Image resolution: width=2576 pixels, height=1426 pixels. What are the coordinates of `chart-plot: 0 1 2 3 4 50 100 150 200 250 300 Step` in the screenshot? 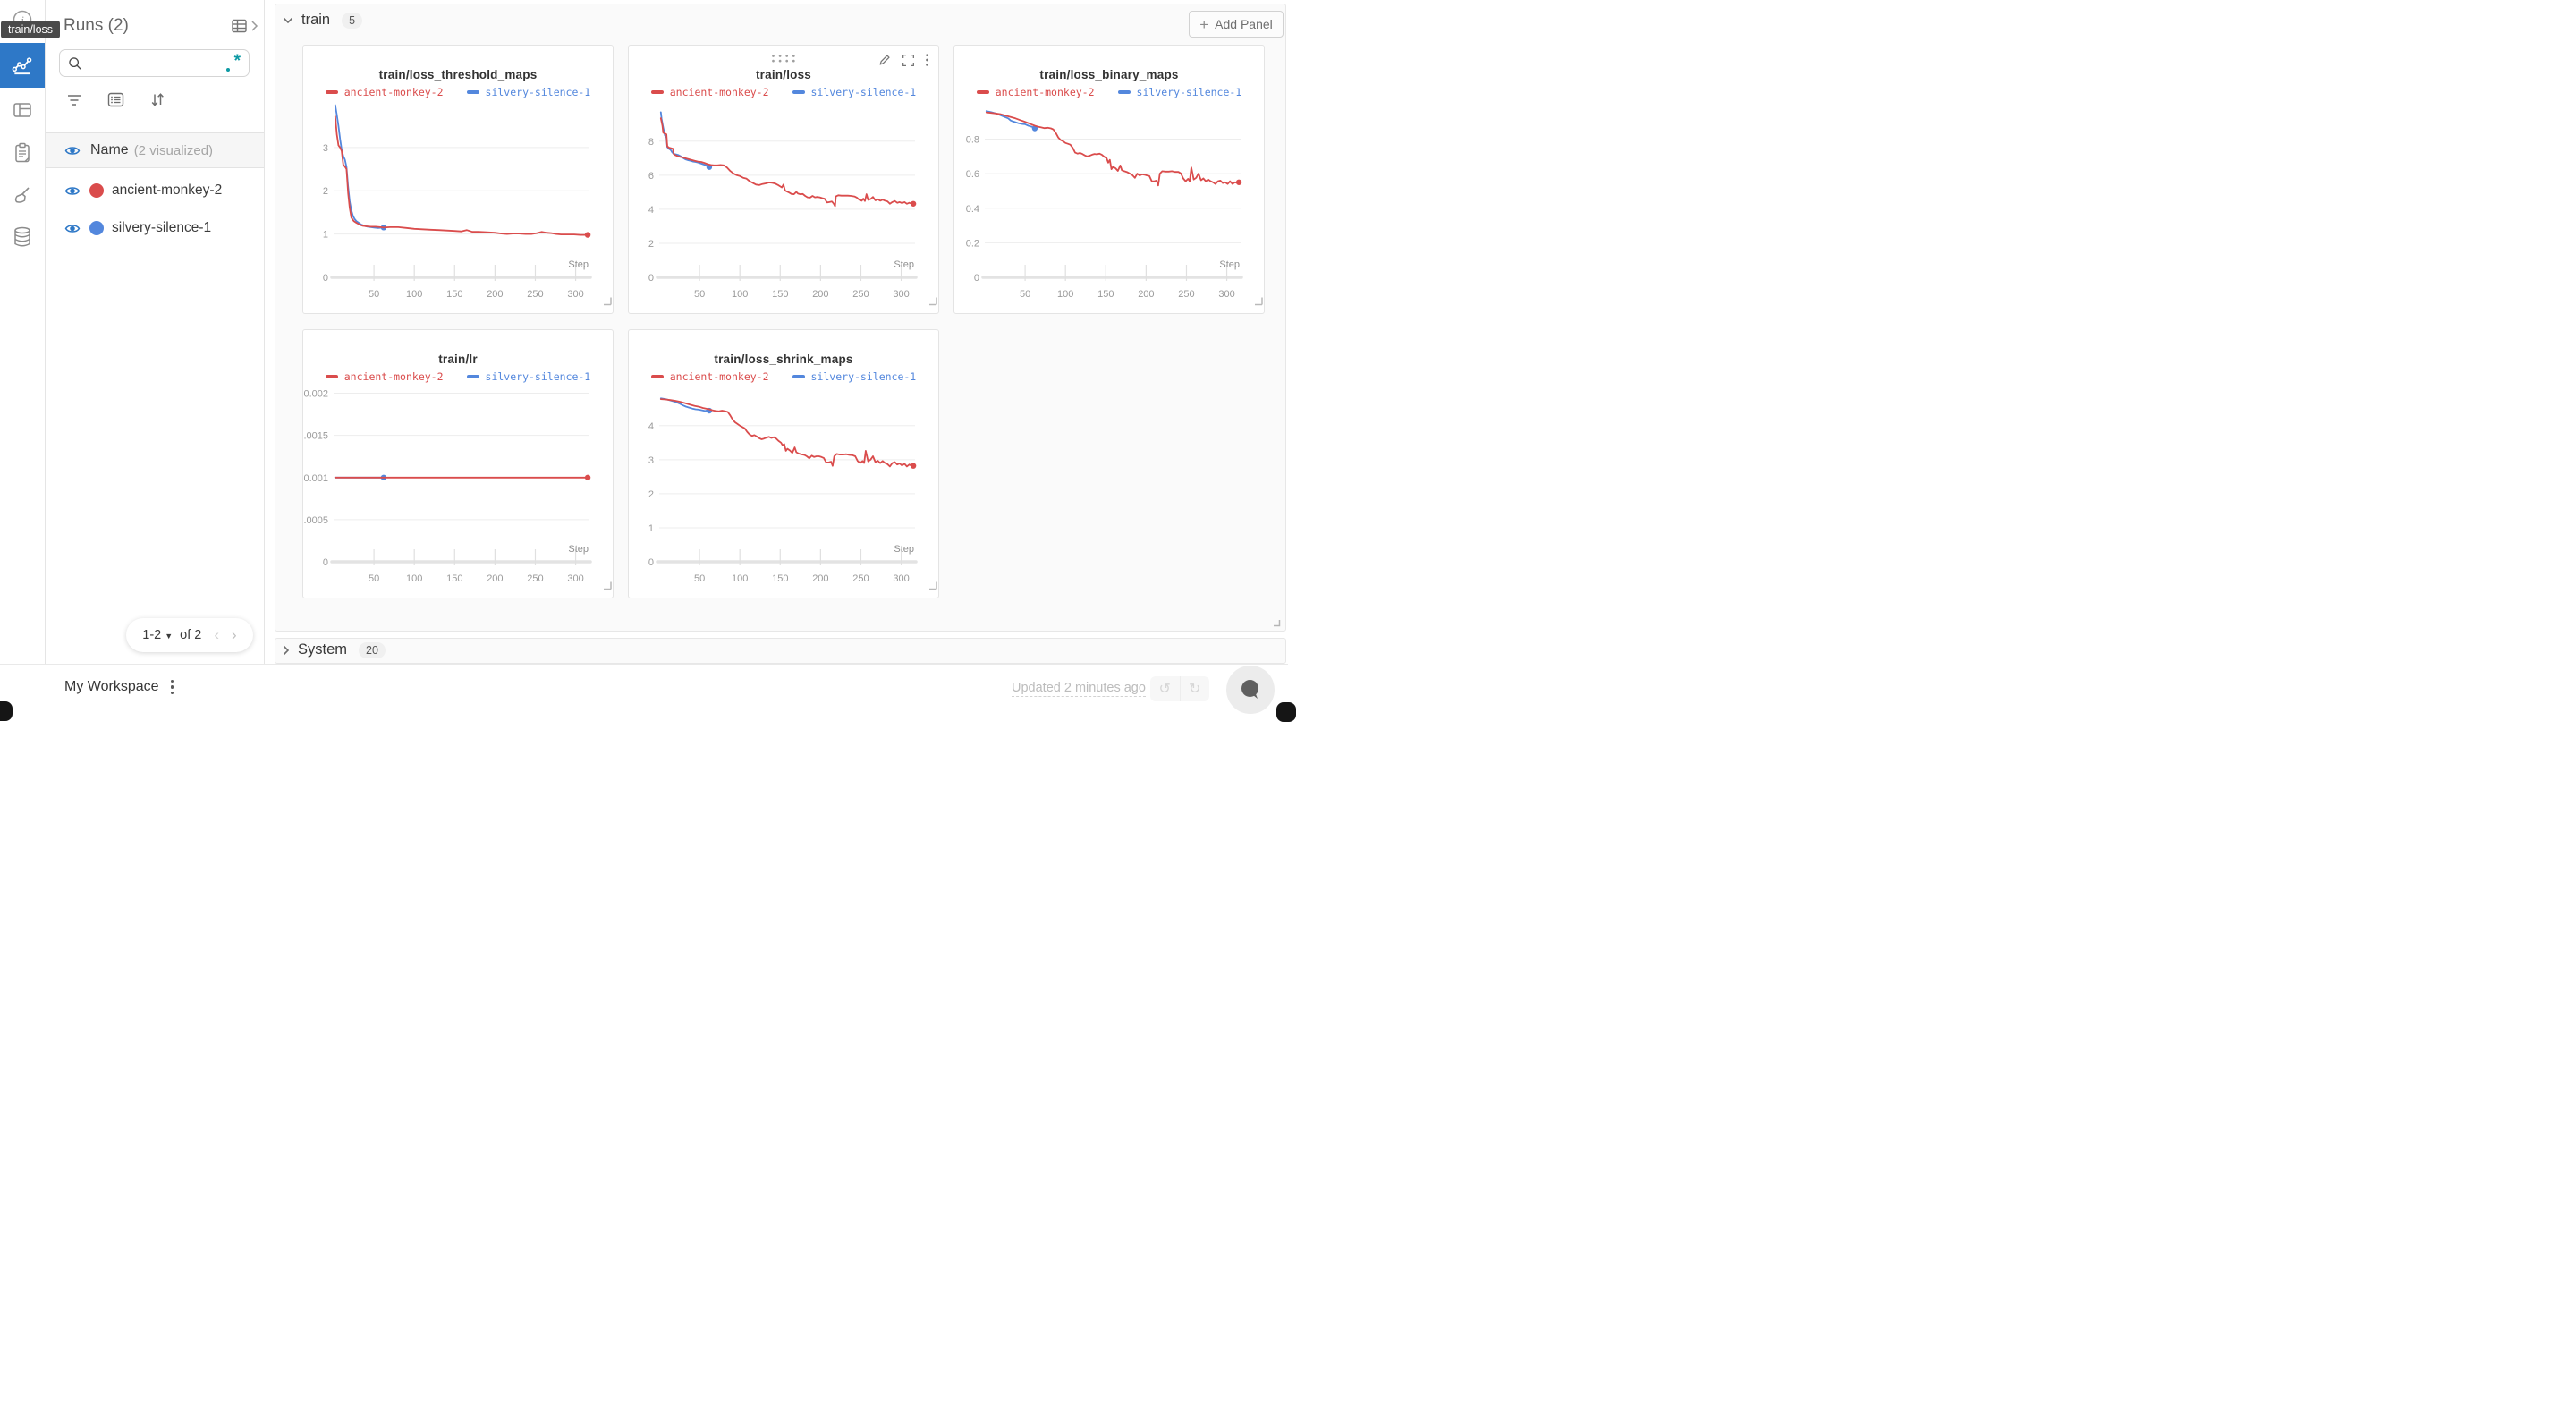 It's located at (784, 488).